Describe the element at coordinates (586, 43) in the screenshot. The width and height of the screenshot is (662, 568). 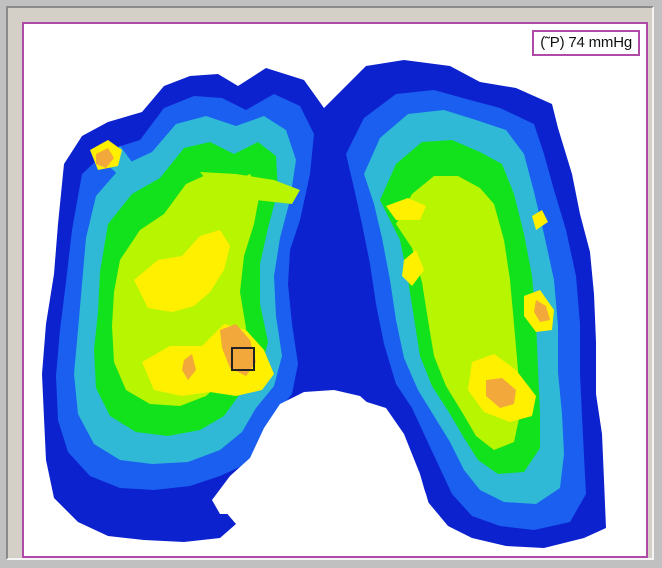
I see `pressure-readout: (˜P) 74 mmHg` at that location.